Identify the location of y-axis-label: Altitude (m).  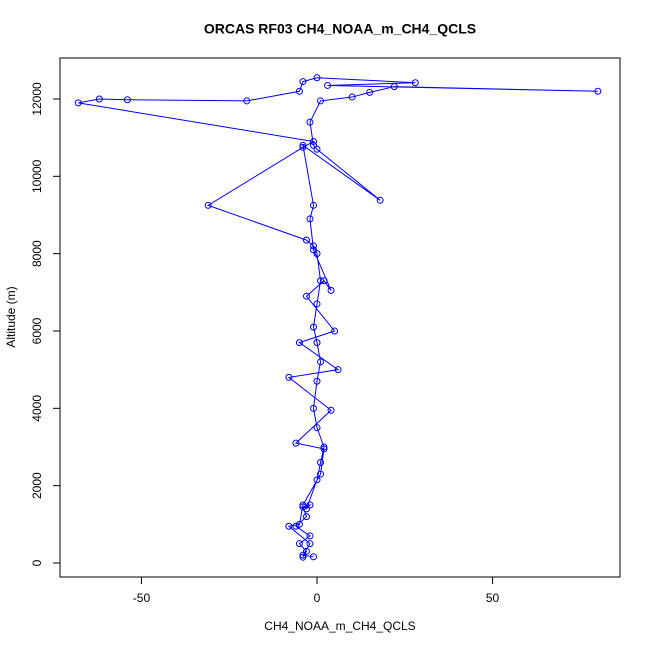
(11, 316).